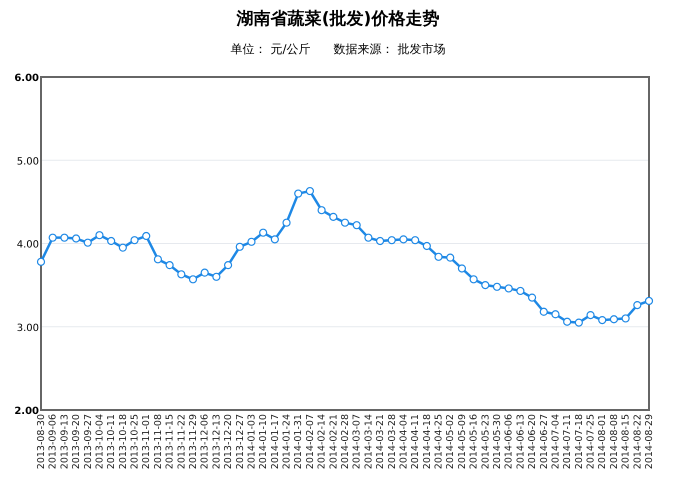  Describe the element at coordinates (170, 442) in the screenshot. I see `x-tick-label: 2013-11-15` at that location.